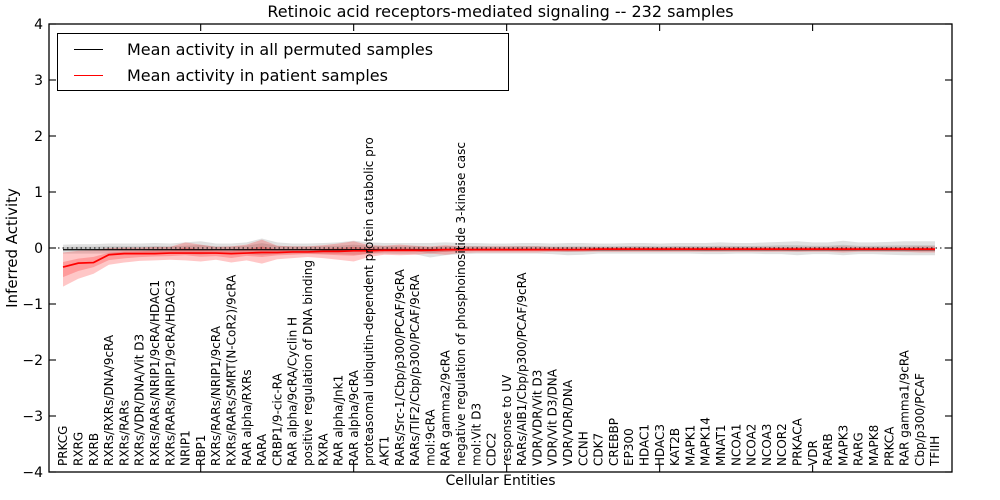 Image resolution: width=1000 pixels, height=500 pixels. I want to click on x-tick-label: KAT2B, so click(675, 447).